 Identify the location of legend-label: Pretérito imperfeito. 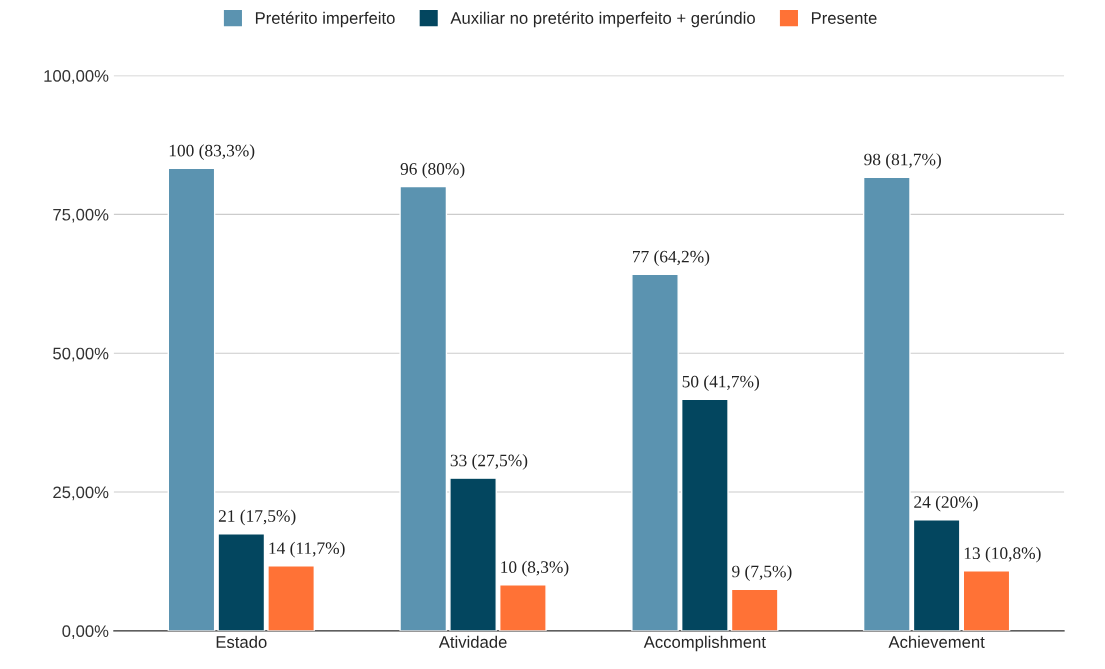
(325, 19).